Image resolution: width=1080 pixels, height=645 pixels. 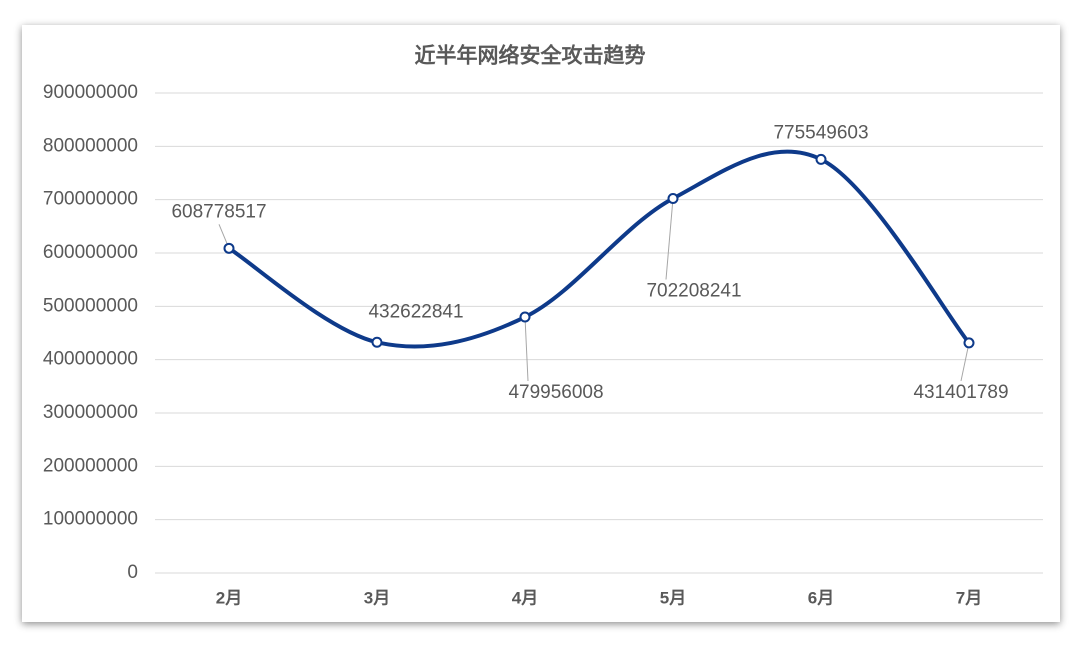 What do you see at coordinates (90, 519) in the screenshot?
I see `y-tick-label: 100000000` at bounding box center [90, 519].